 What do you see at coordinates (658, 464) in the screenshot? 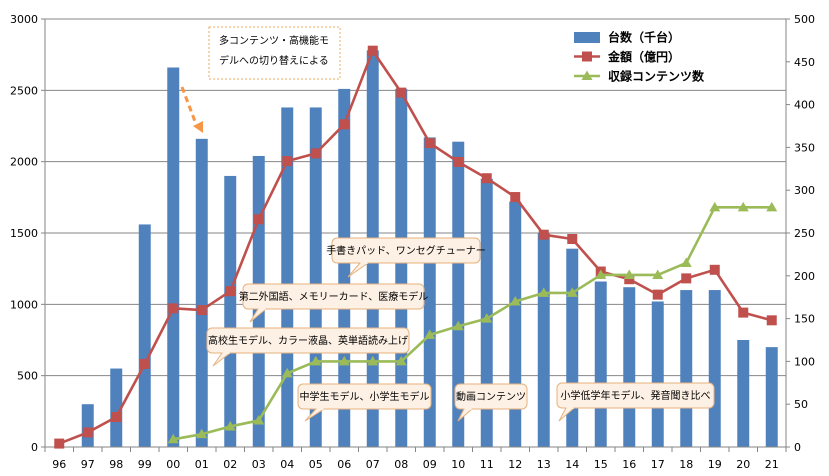
I see `x-tick-label: 17` at bounding box center [658, 464].